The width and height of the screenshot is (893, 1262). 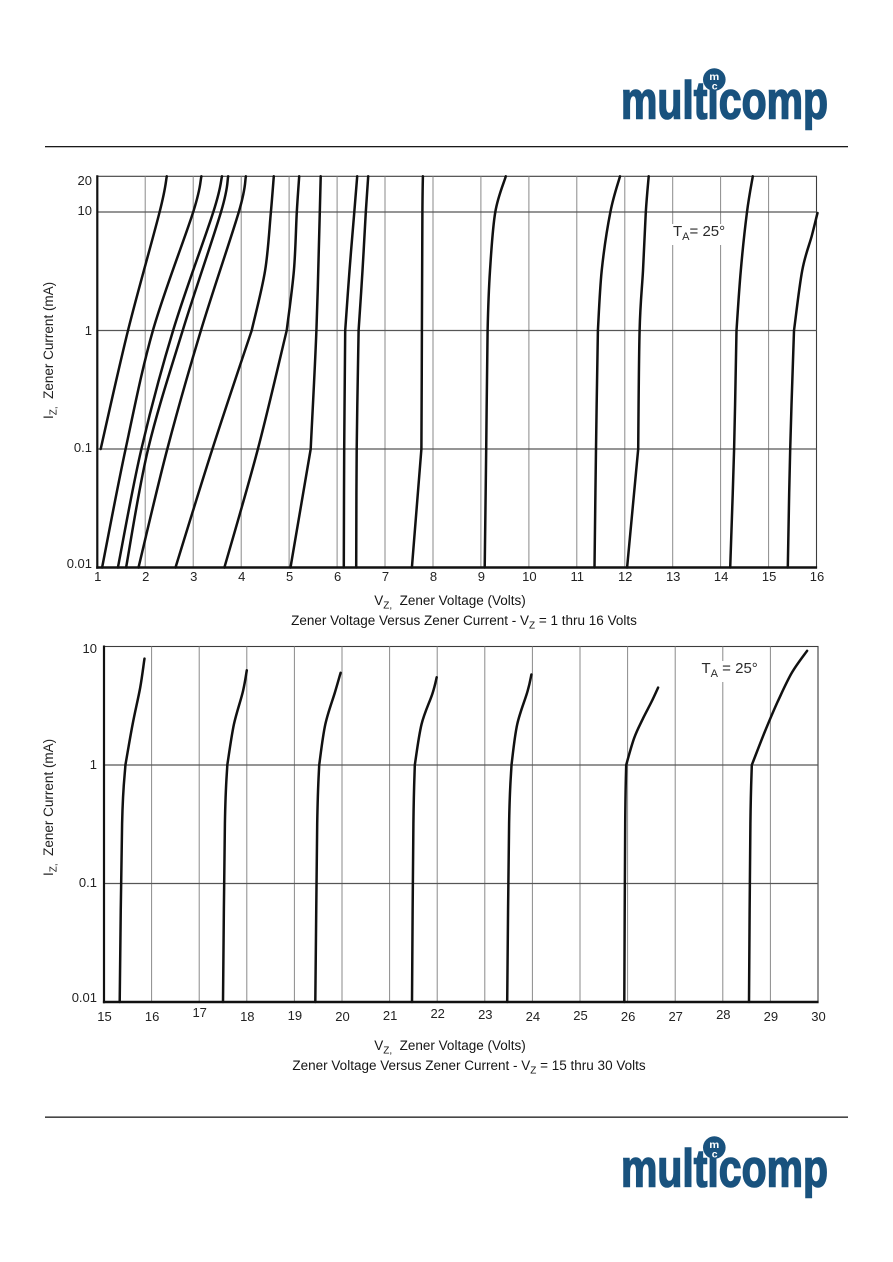 I want to click on svg-text: multicomp, so click(x=724, y=1169).